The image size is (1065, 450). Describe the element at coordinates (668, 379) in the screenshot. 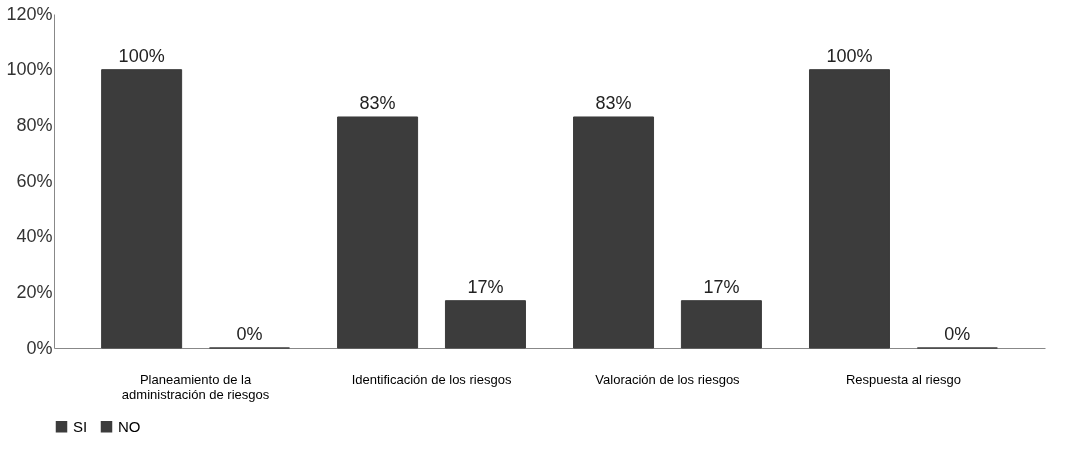

I see `x-tick-label: Valoración de los riesgos` at that location.